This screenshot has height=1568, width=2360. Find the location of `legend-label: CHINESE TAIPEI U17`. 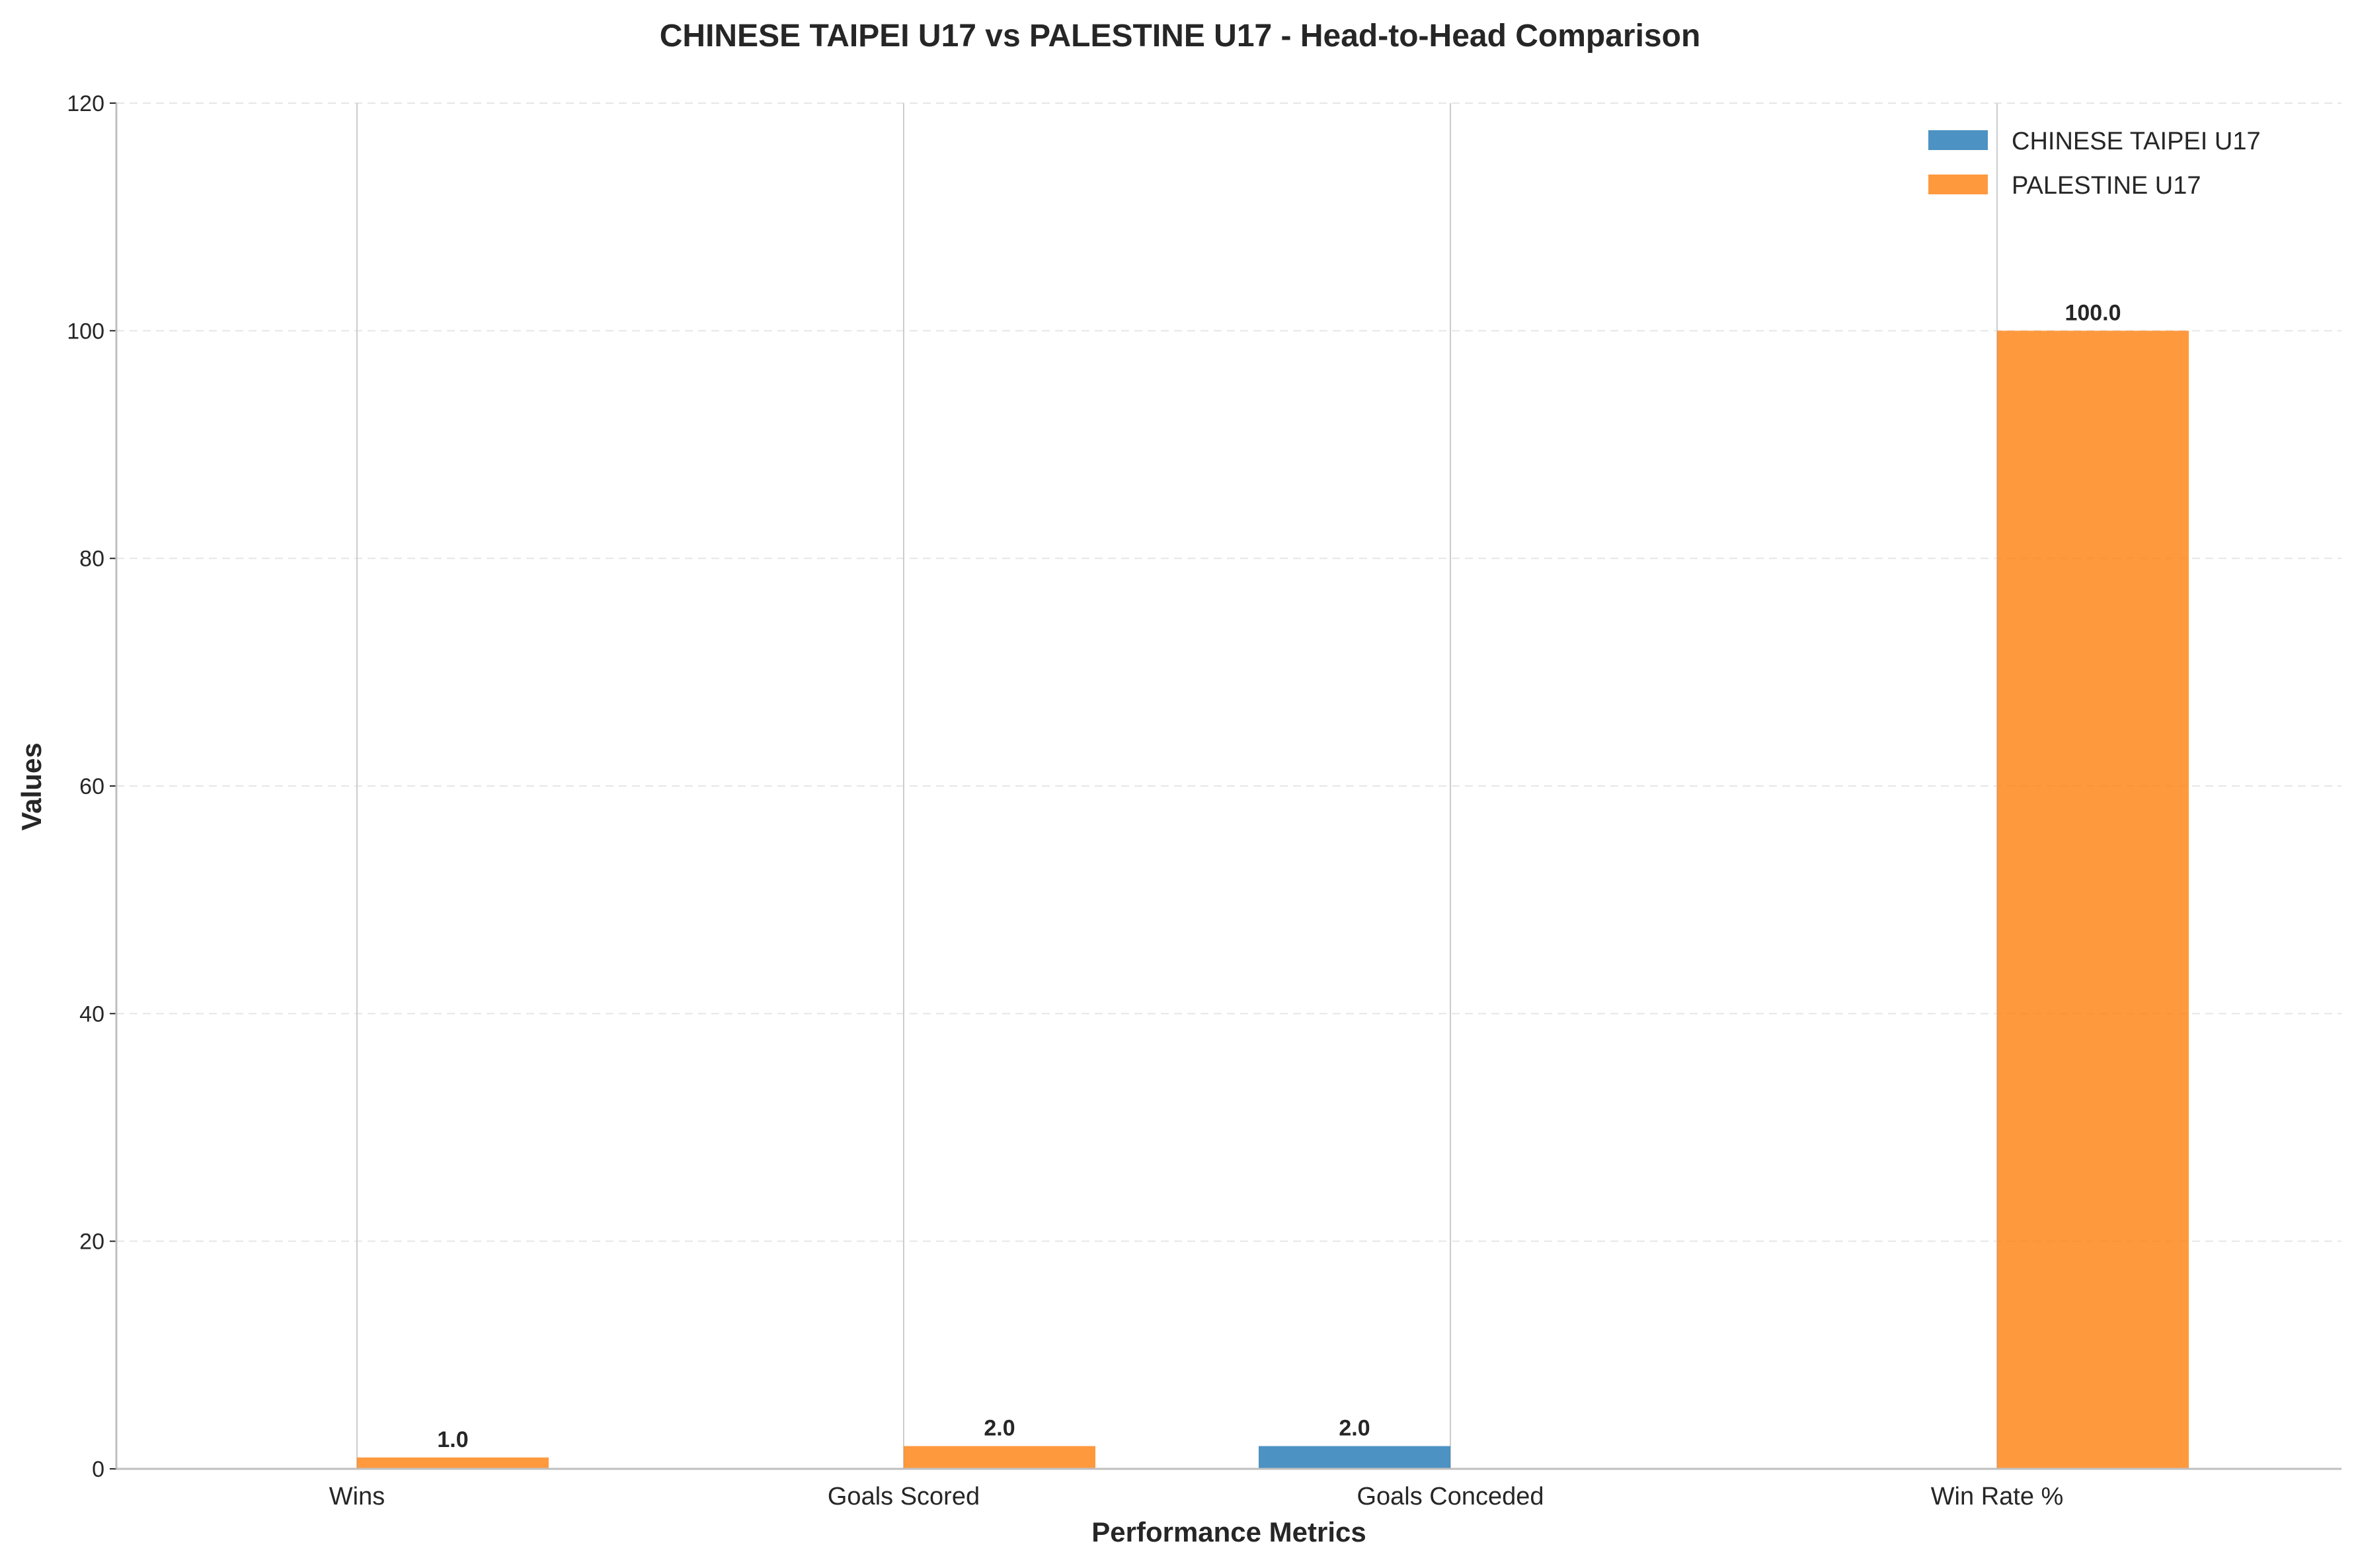

legend-label: CHINESE TAIPEI U17 is located at coordinates (2136, 141).